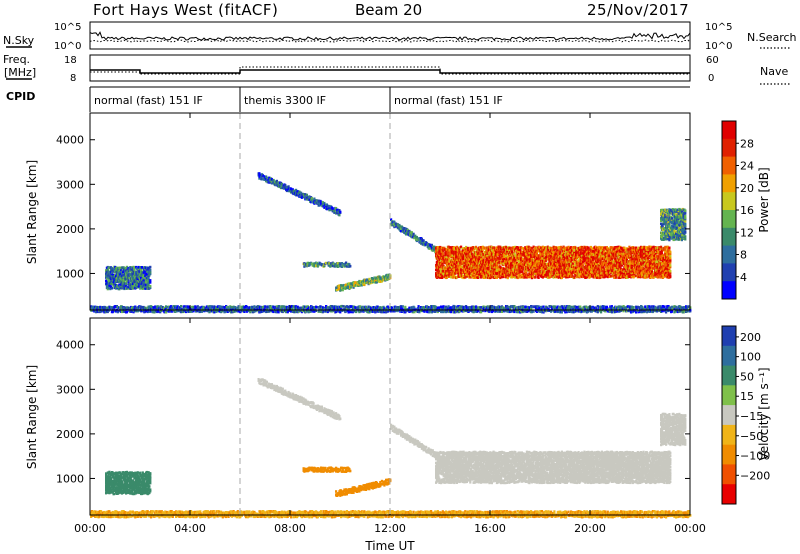 The image size is (800, 554). What do you see at coordinates (20, 72) in the screenshot?
I see `freq-label-line2: [MHz]` at bounding box center [20, 72].